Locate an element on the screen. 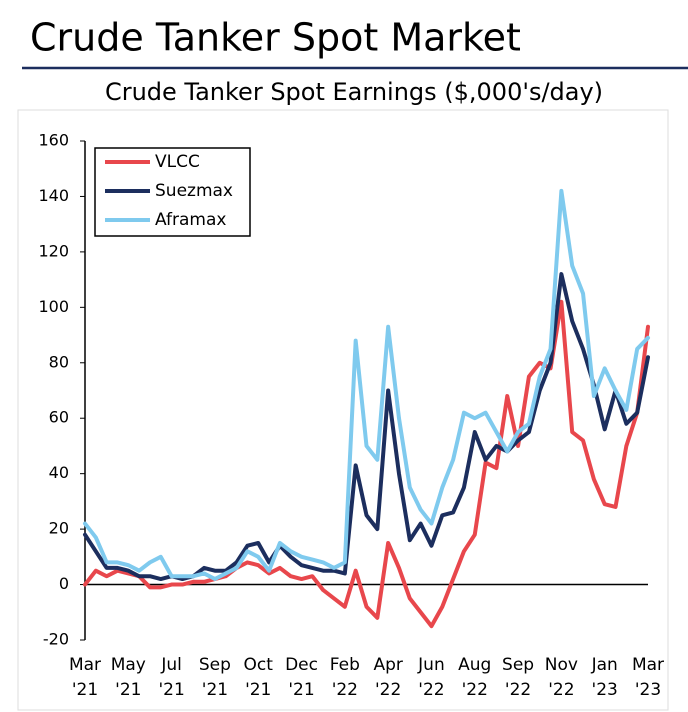 This screenshot has width=688, height=712. x-tick-label: Jun is located at coordinates (431, 665).